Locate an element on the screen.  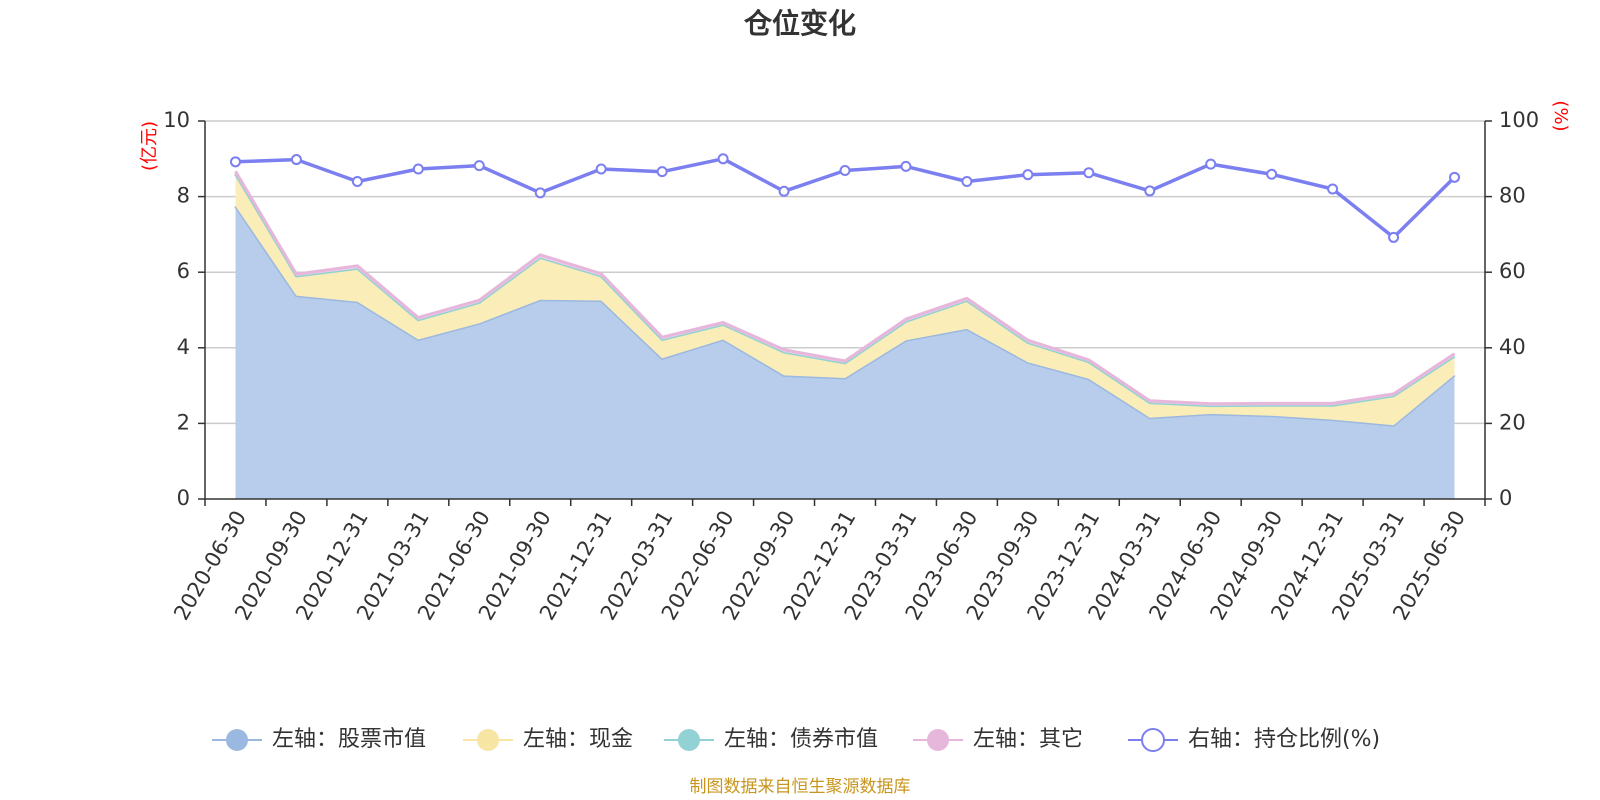
right-axis-tick-label: 80 is located at coordinates (1512, 196).